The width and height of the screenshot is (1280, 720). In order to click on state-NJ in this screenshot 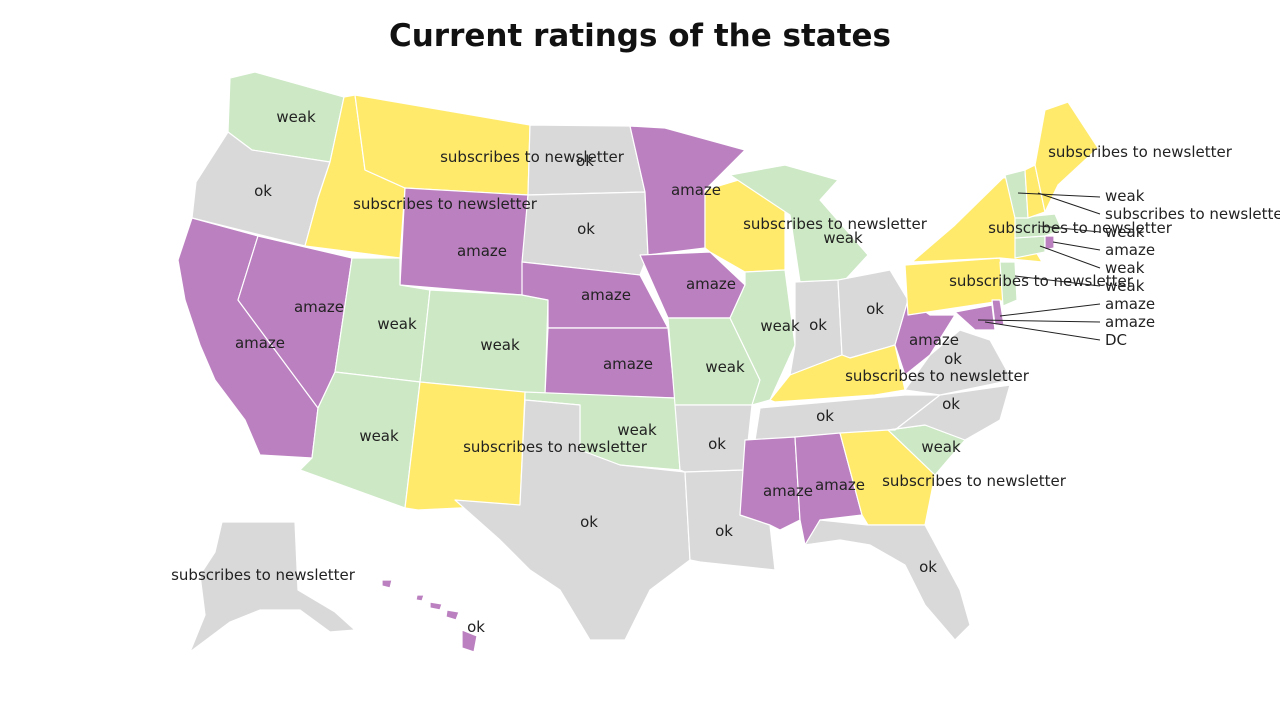, I will do `click(1008, 284)`.